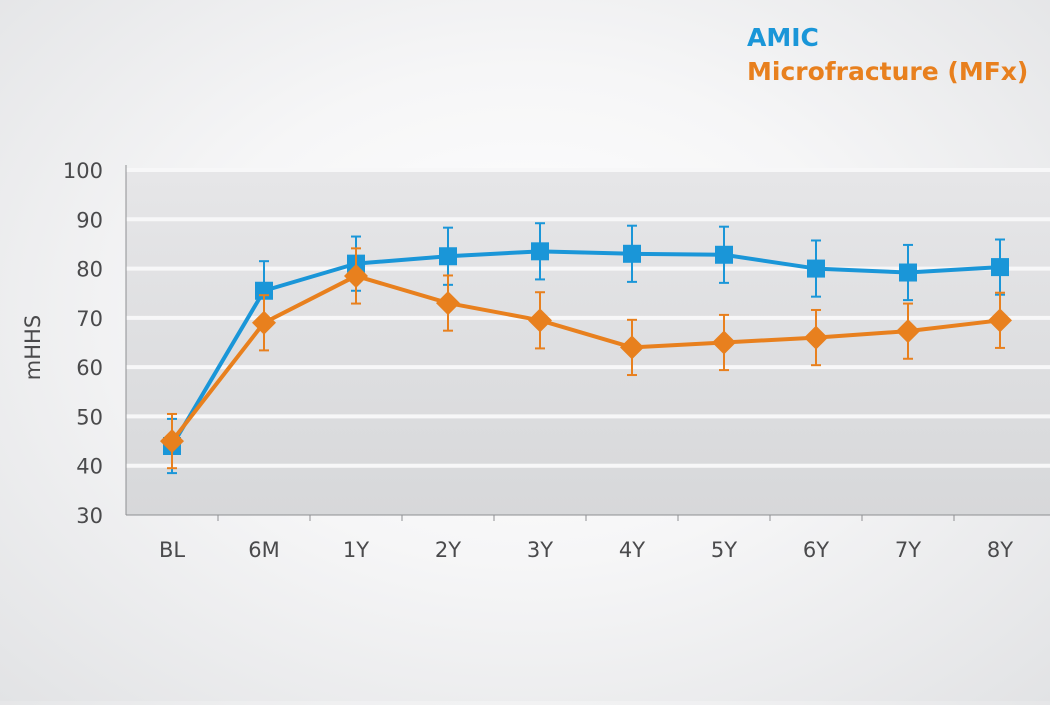 The width and height of the screenshot is (1050, 705). Describe the element at coordinates (783, 37) in the screenshot. I see `legend-item: AMIC` at that location.